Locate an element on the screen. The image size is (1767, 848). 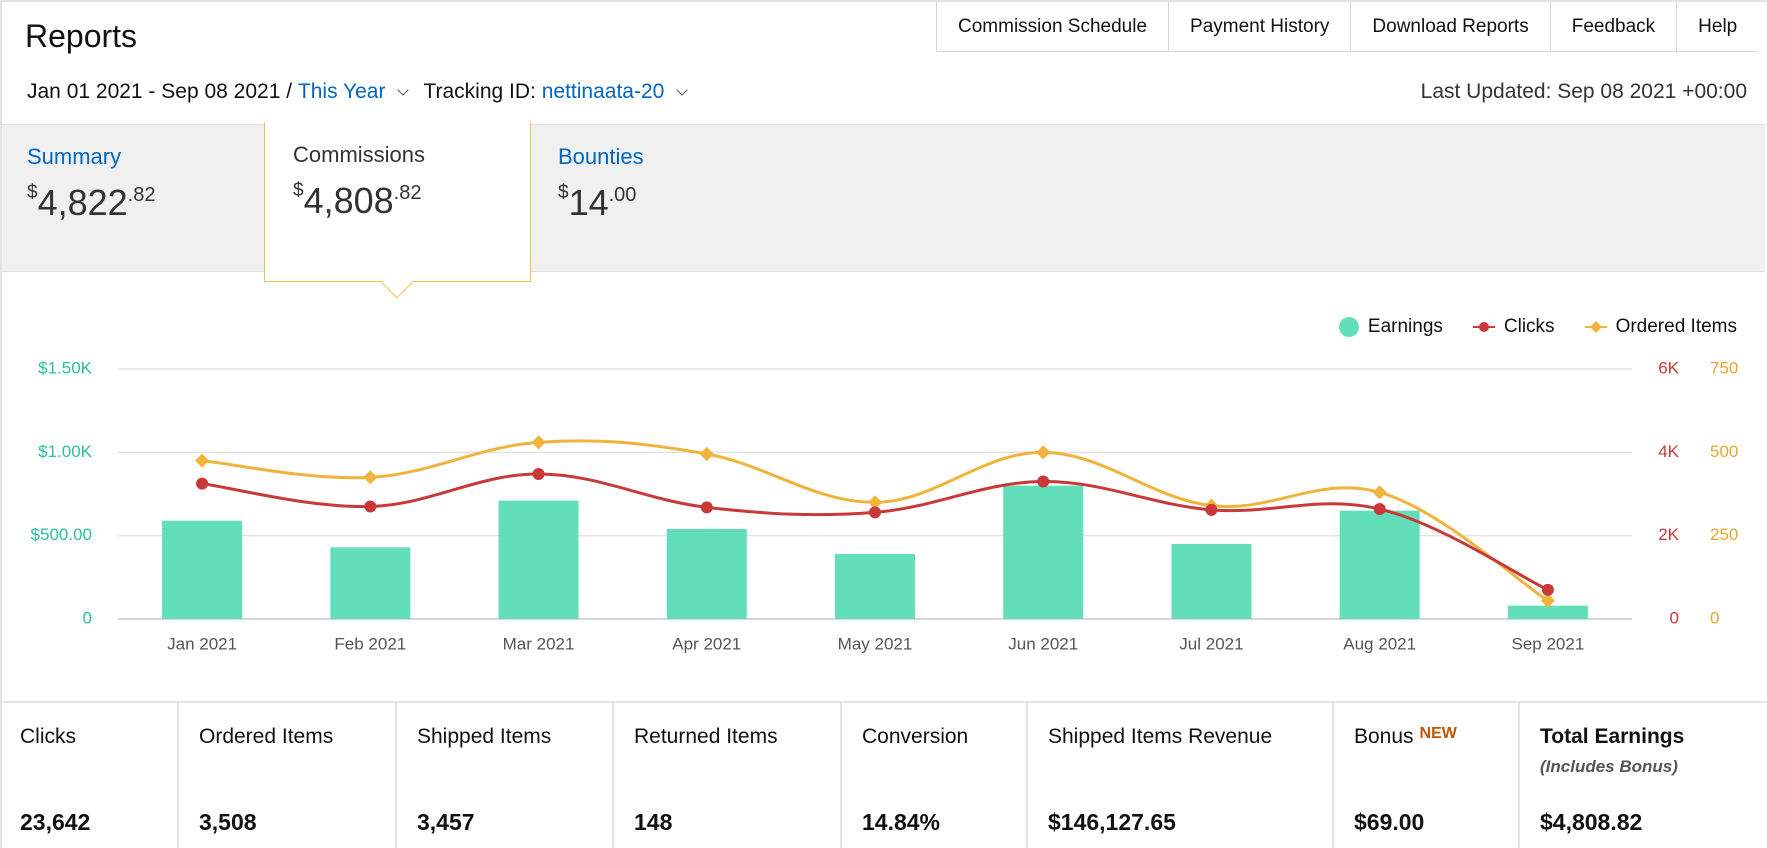
chart-legend: Earnings Clicks Ordered Items is located at coordinates (1523, 327).